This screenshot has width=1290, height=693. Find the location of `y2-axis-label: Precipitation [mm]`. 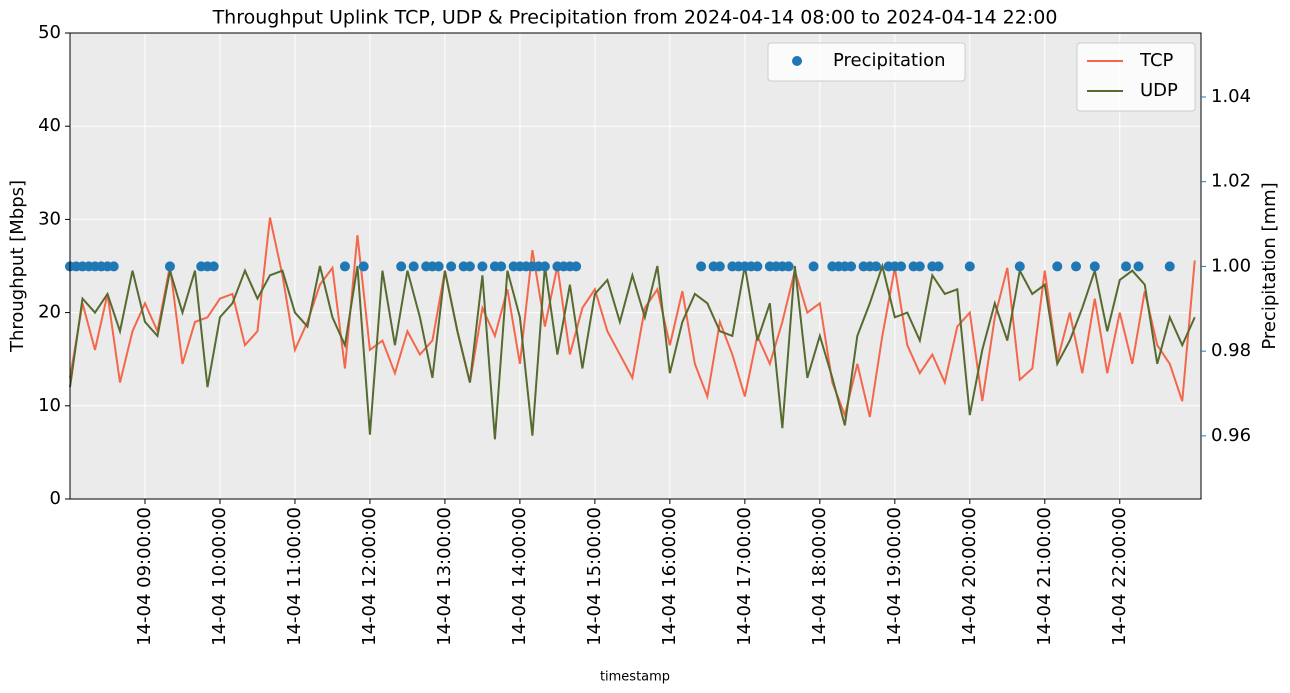

y2-axis-label: Precipitation [mm] is located at coordinates (1269, 265).